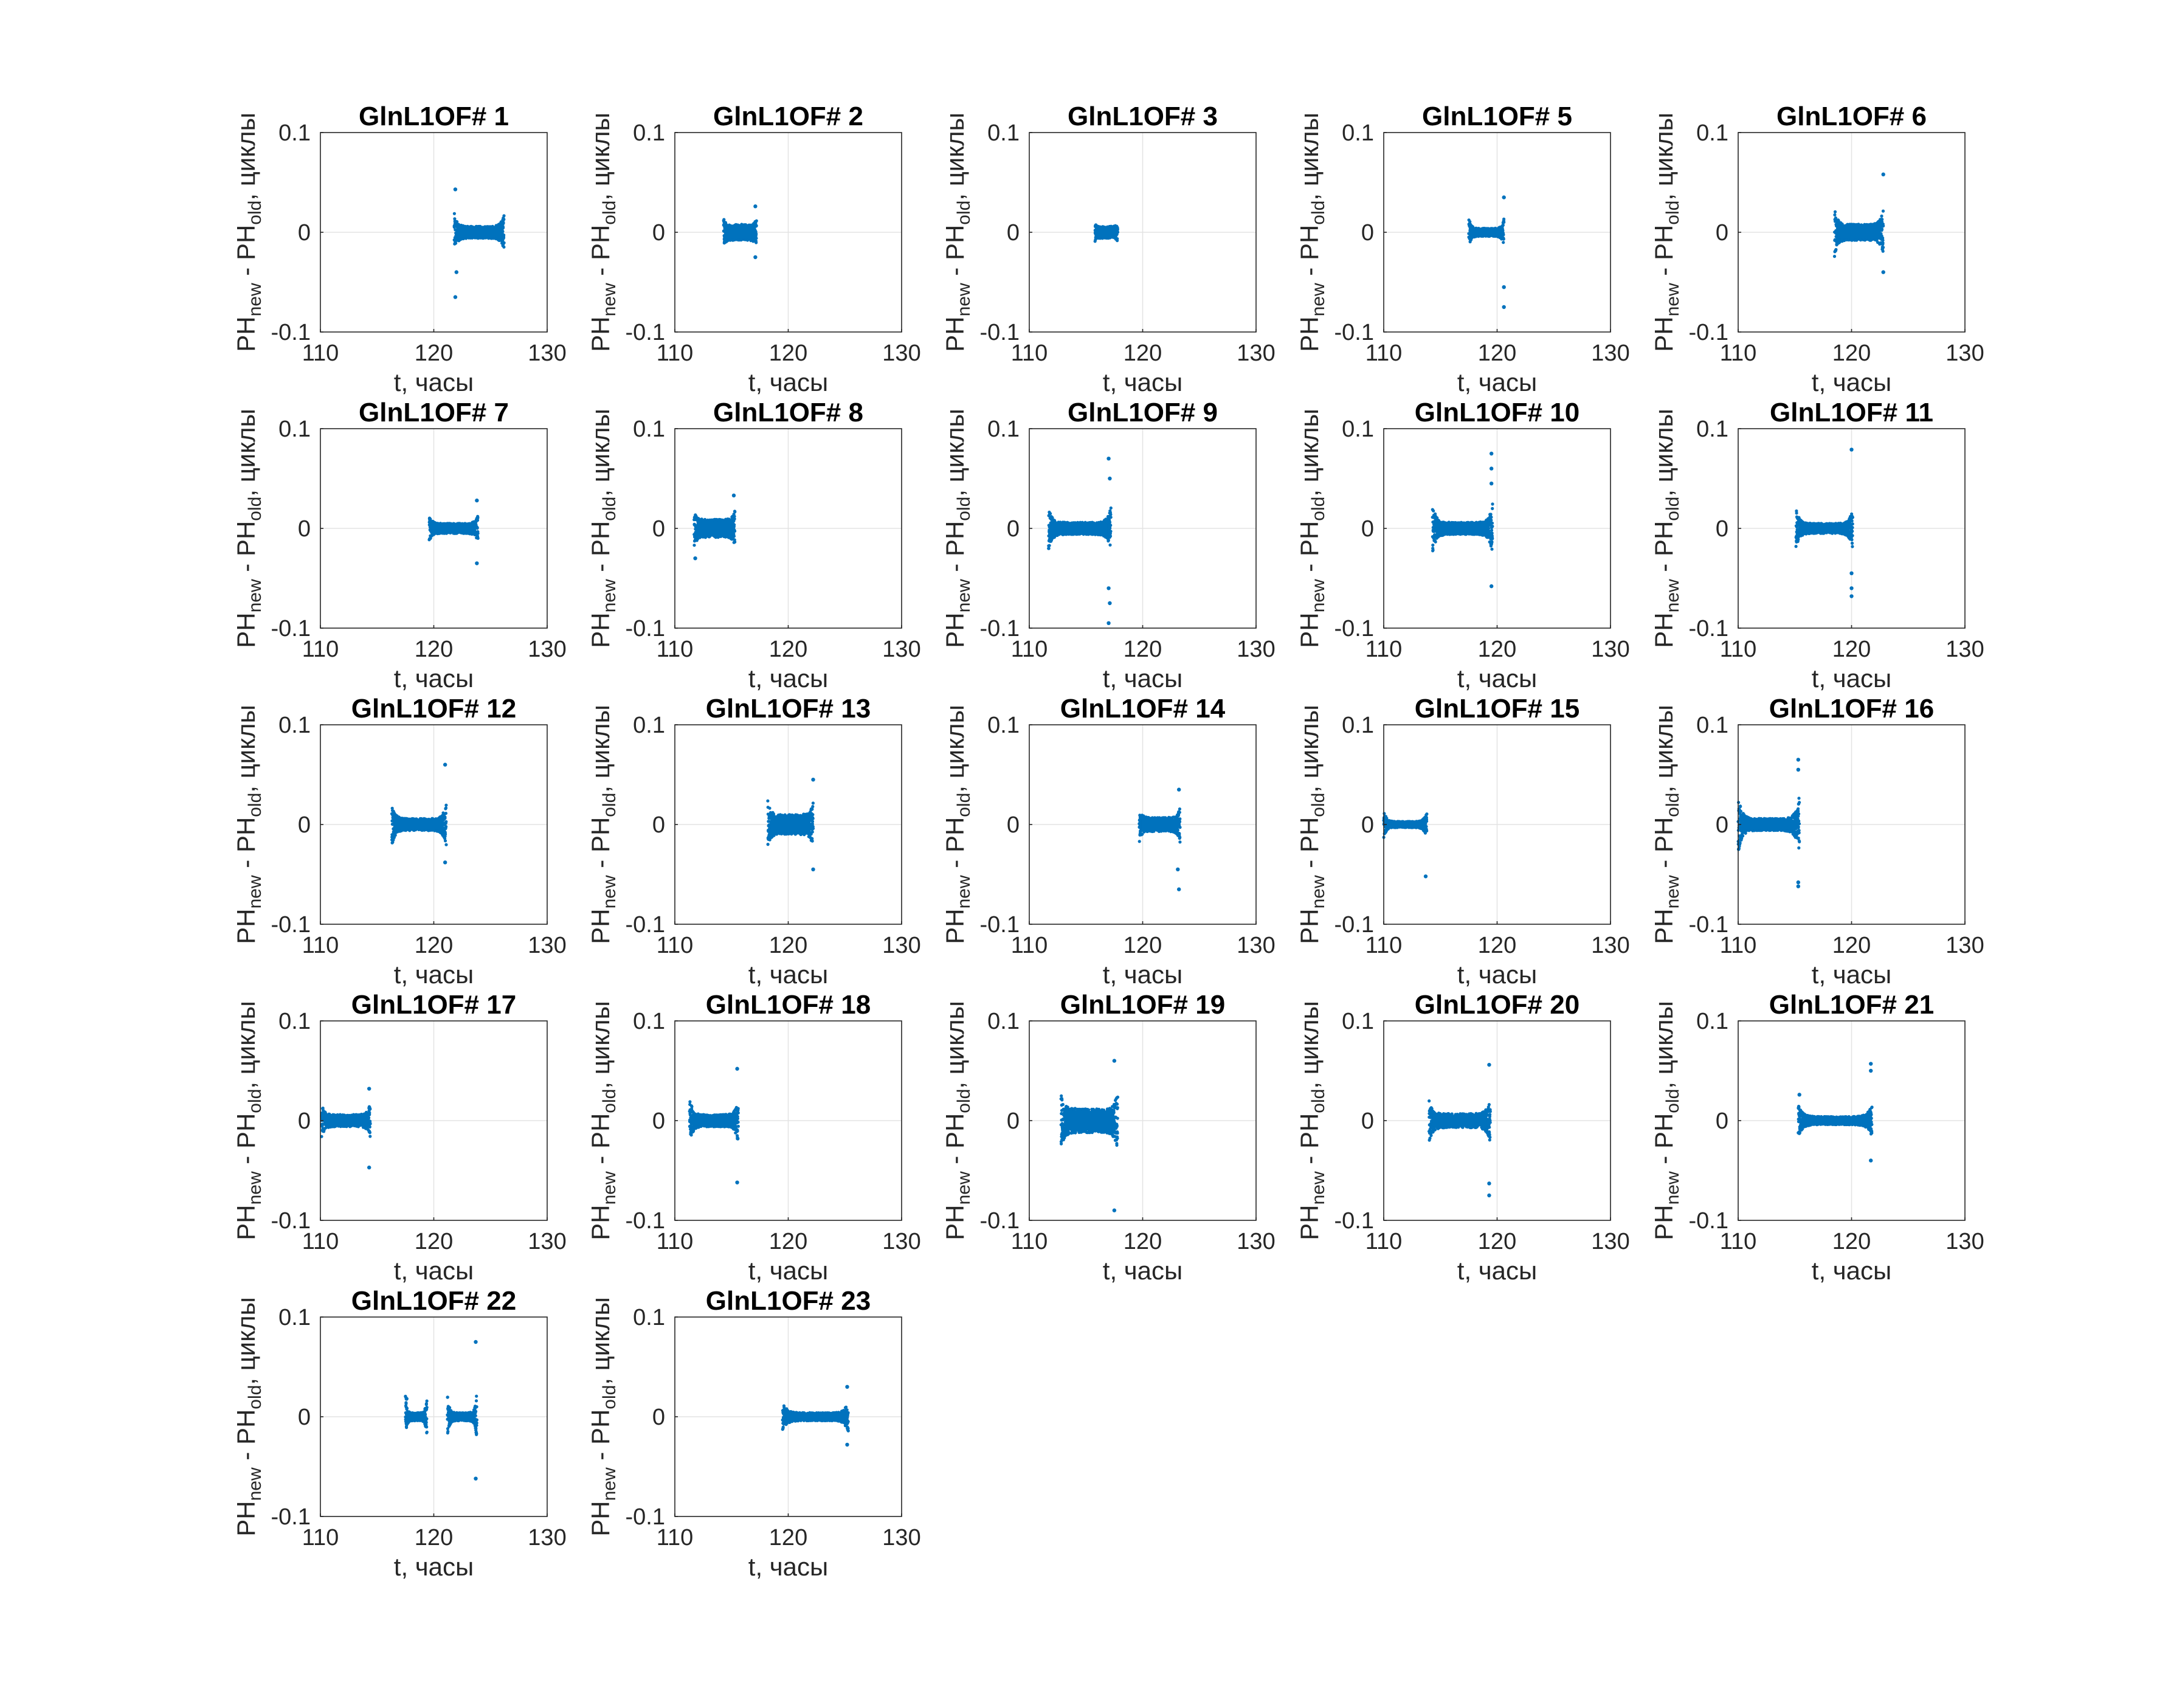 The height and width of the screenshot is (1708, 2168). What do you see at coordinates (1143, 413) in the screenshot?
I see `subplot-title: GlnL1OF# 9` at bounding box center [1143, 413].